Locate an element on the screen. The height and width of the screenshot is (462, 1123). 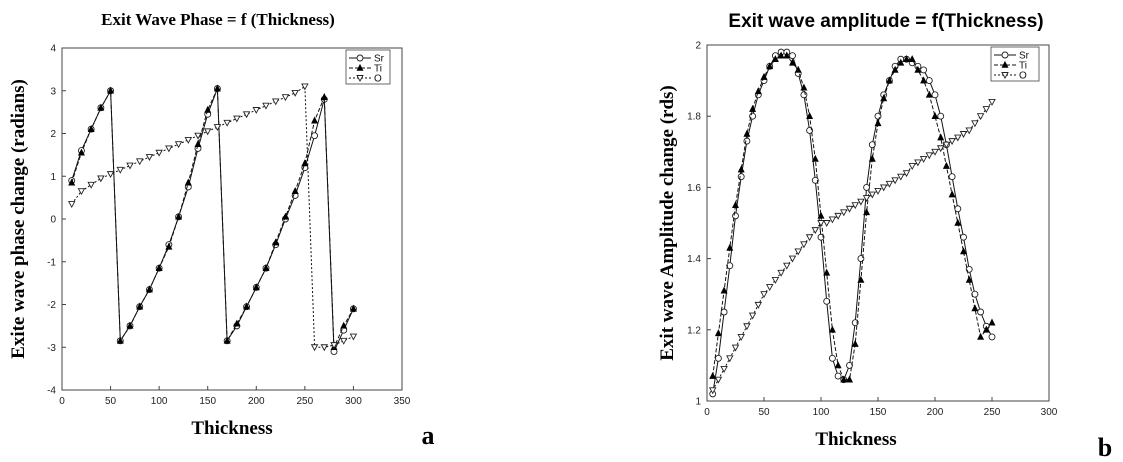
y-tick-label: 2 is located at coordinates (53, 134).